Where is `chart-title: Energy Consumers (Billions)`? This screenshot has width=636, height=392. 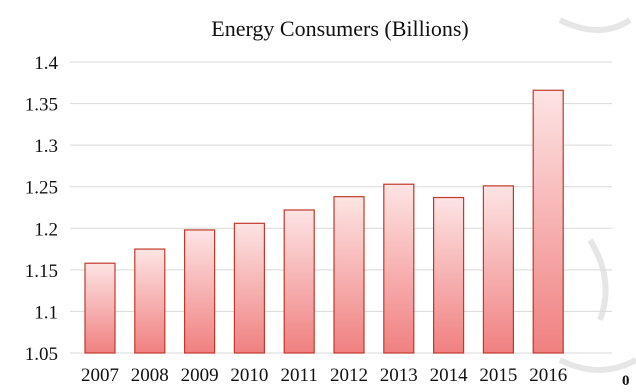
chart-title: Energy Consumers (Billions) is located at coordinates (339, 28).